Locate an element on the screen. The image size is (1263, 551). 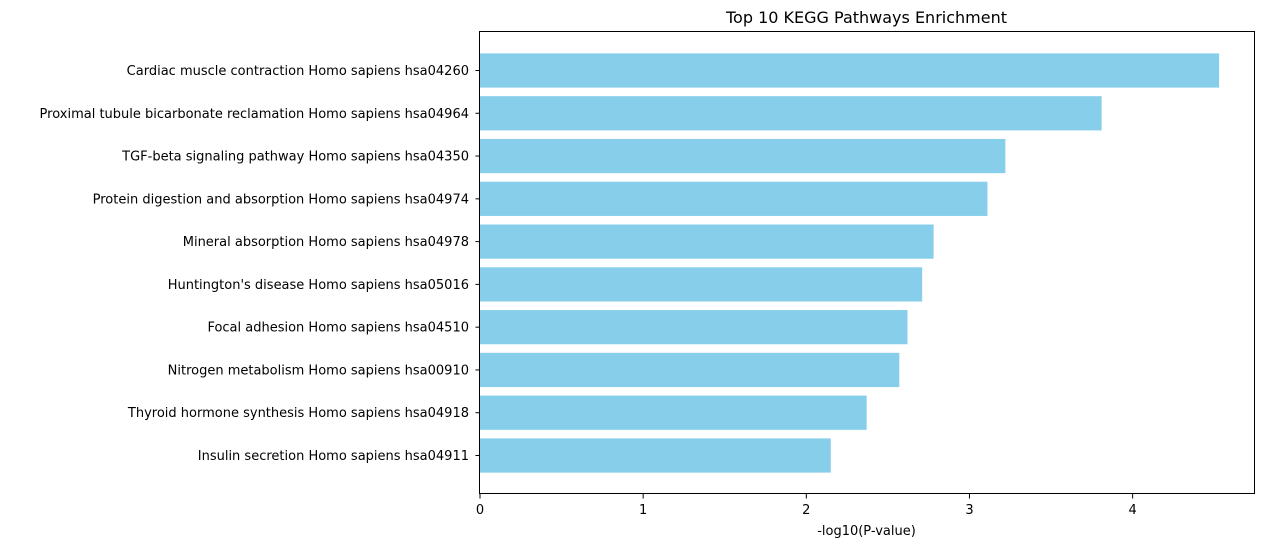
x-tick-label: 2 is located at coordinates (806, 510).